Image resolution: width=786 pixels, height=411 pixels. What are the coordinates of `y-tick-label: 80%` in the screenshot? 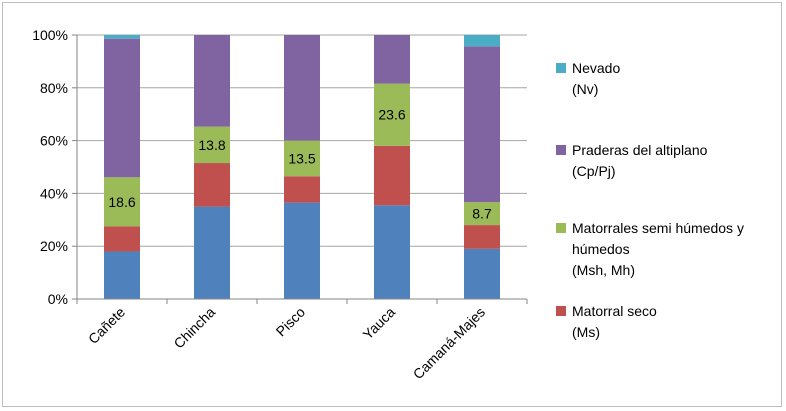 It's located at (54, 88).